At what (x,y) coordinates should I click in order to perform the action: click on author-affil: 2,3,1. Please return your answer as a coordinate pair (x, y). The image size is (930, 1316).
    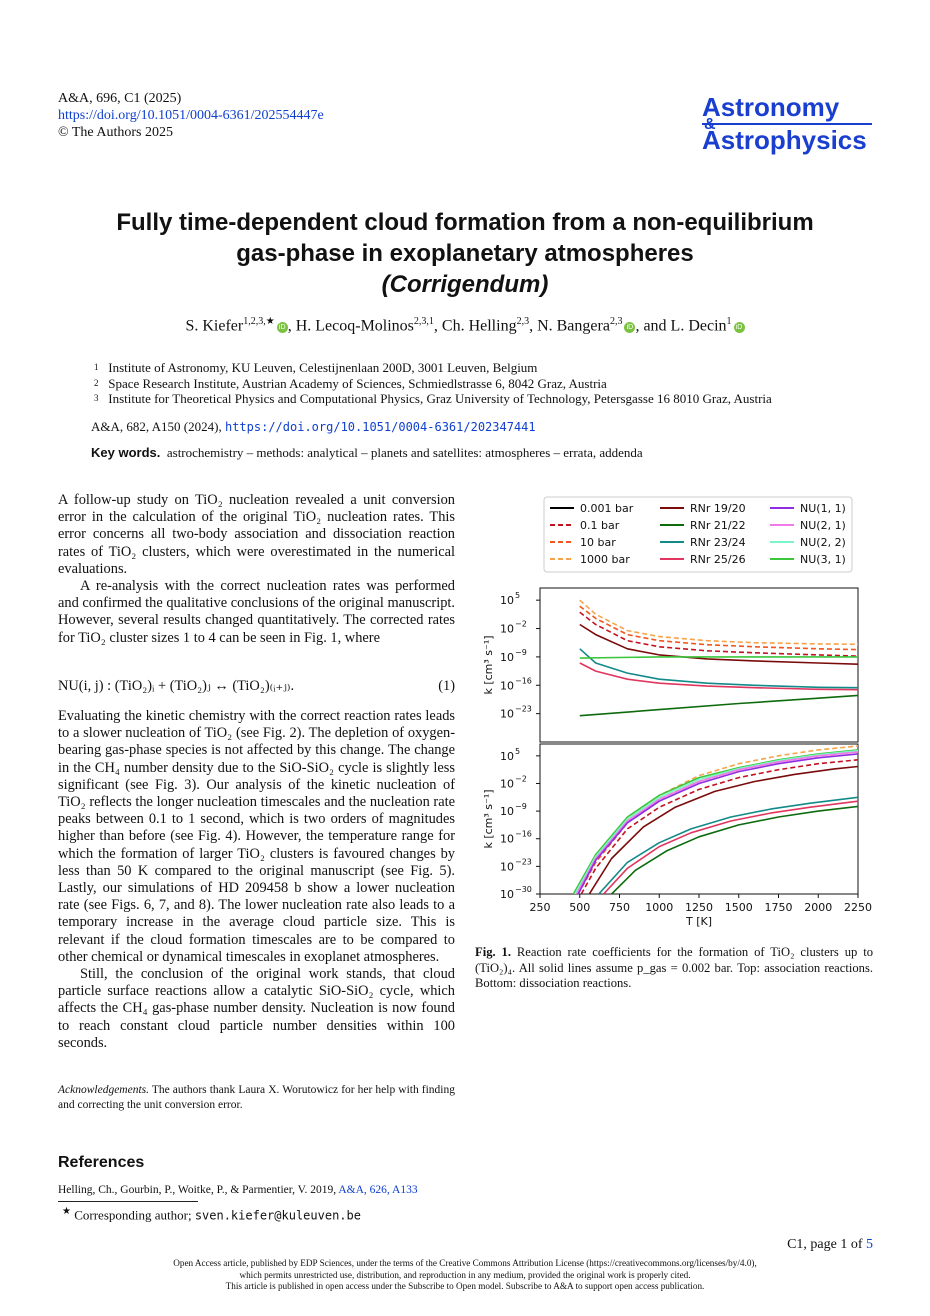
    Looking at the image, I should click on (423, 321).